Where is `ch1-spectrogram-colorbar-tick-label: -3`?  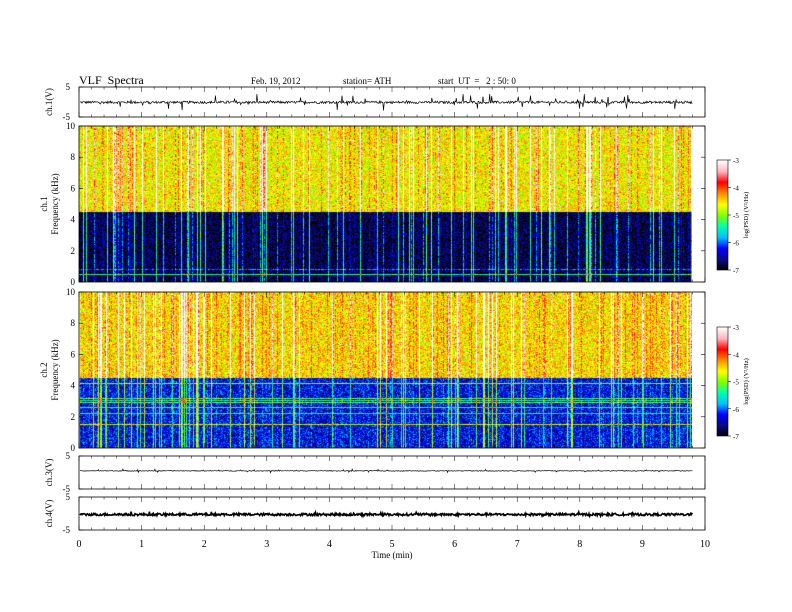 ch1-spectrogram-colorbar-tick-label: -3 is located at coordinates (736, 161).